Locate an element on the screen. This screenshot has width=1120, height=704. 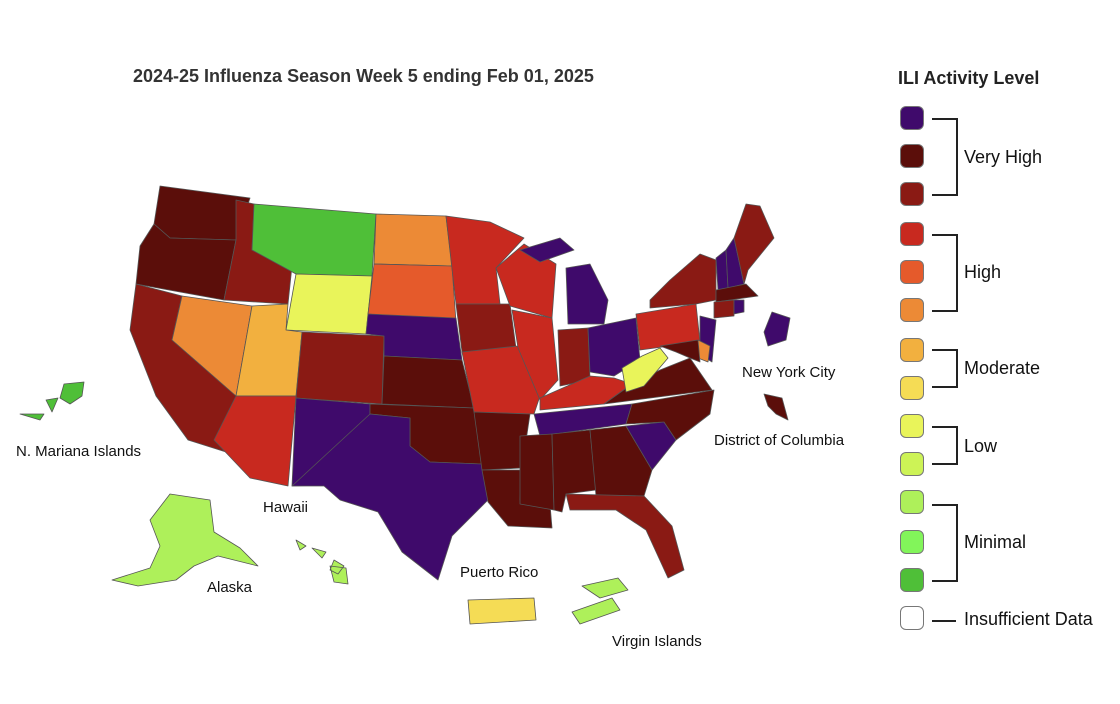
state-mississippi is located at coordinates (537, 472).